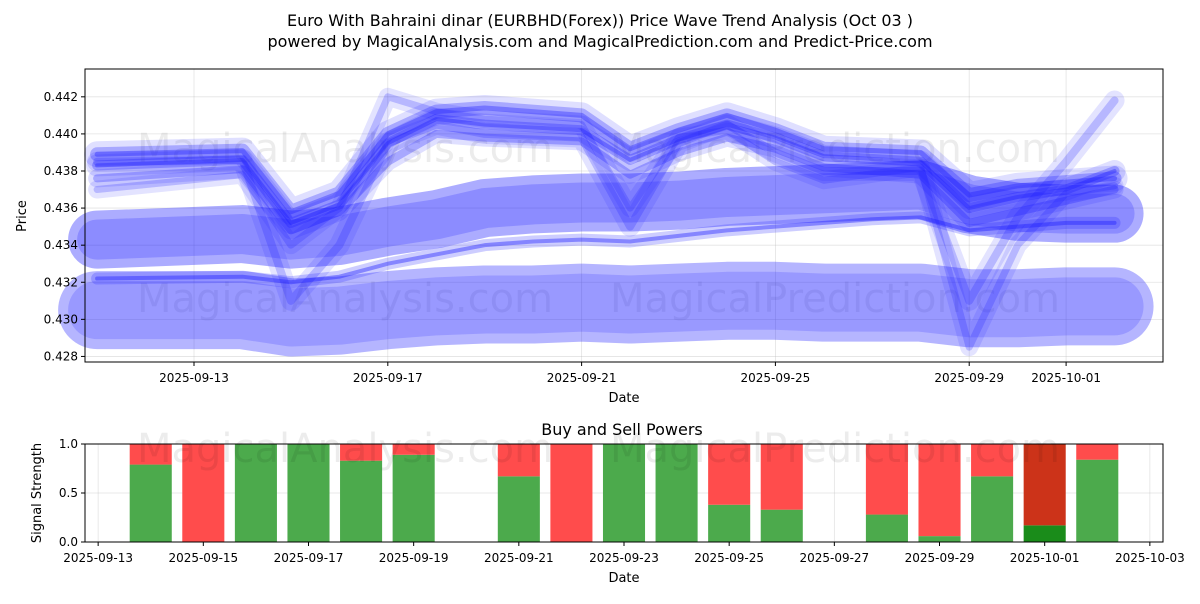 The image size is (1200, 604). I want to click on price-y-tick-label: 0.430, so click(61, 319).